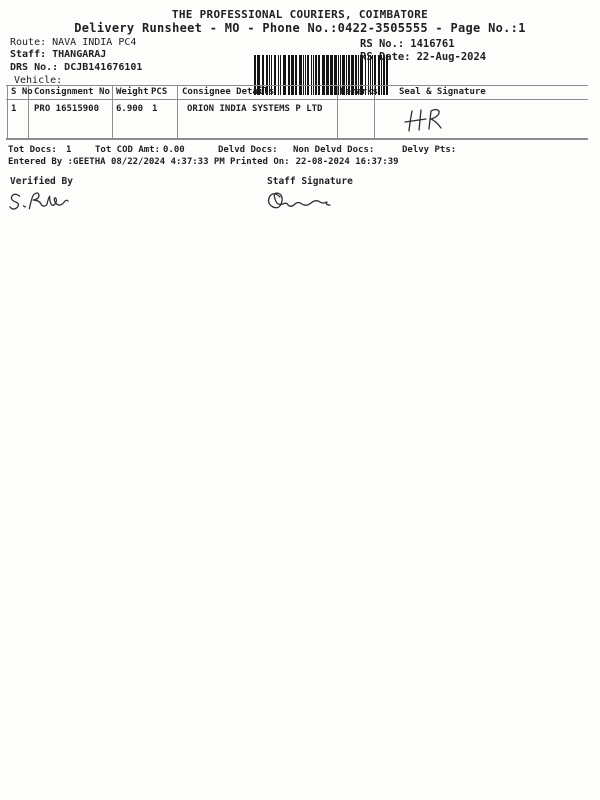 The width and height of the screenshot is (600, 800). I want to click on table-border-remarks, so click(374, 112).